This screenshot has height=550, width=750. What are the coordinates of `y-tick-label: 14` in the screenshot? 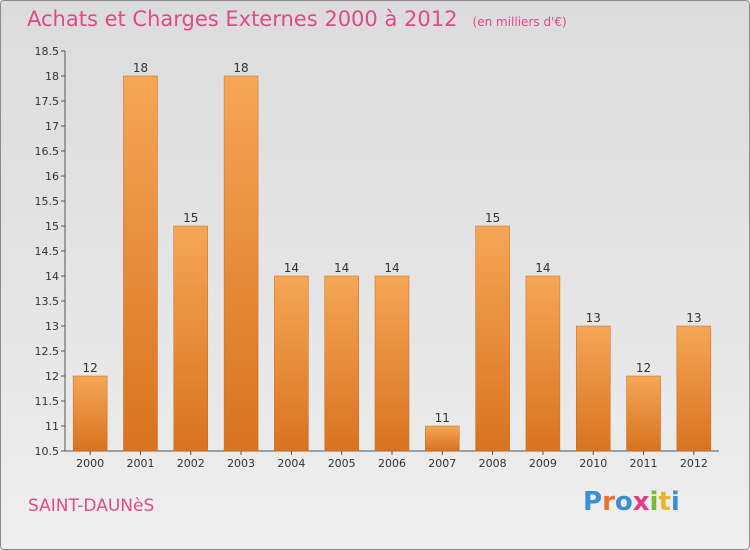 It's located at (52, 276).